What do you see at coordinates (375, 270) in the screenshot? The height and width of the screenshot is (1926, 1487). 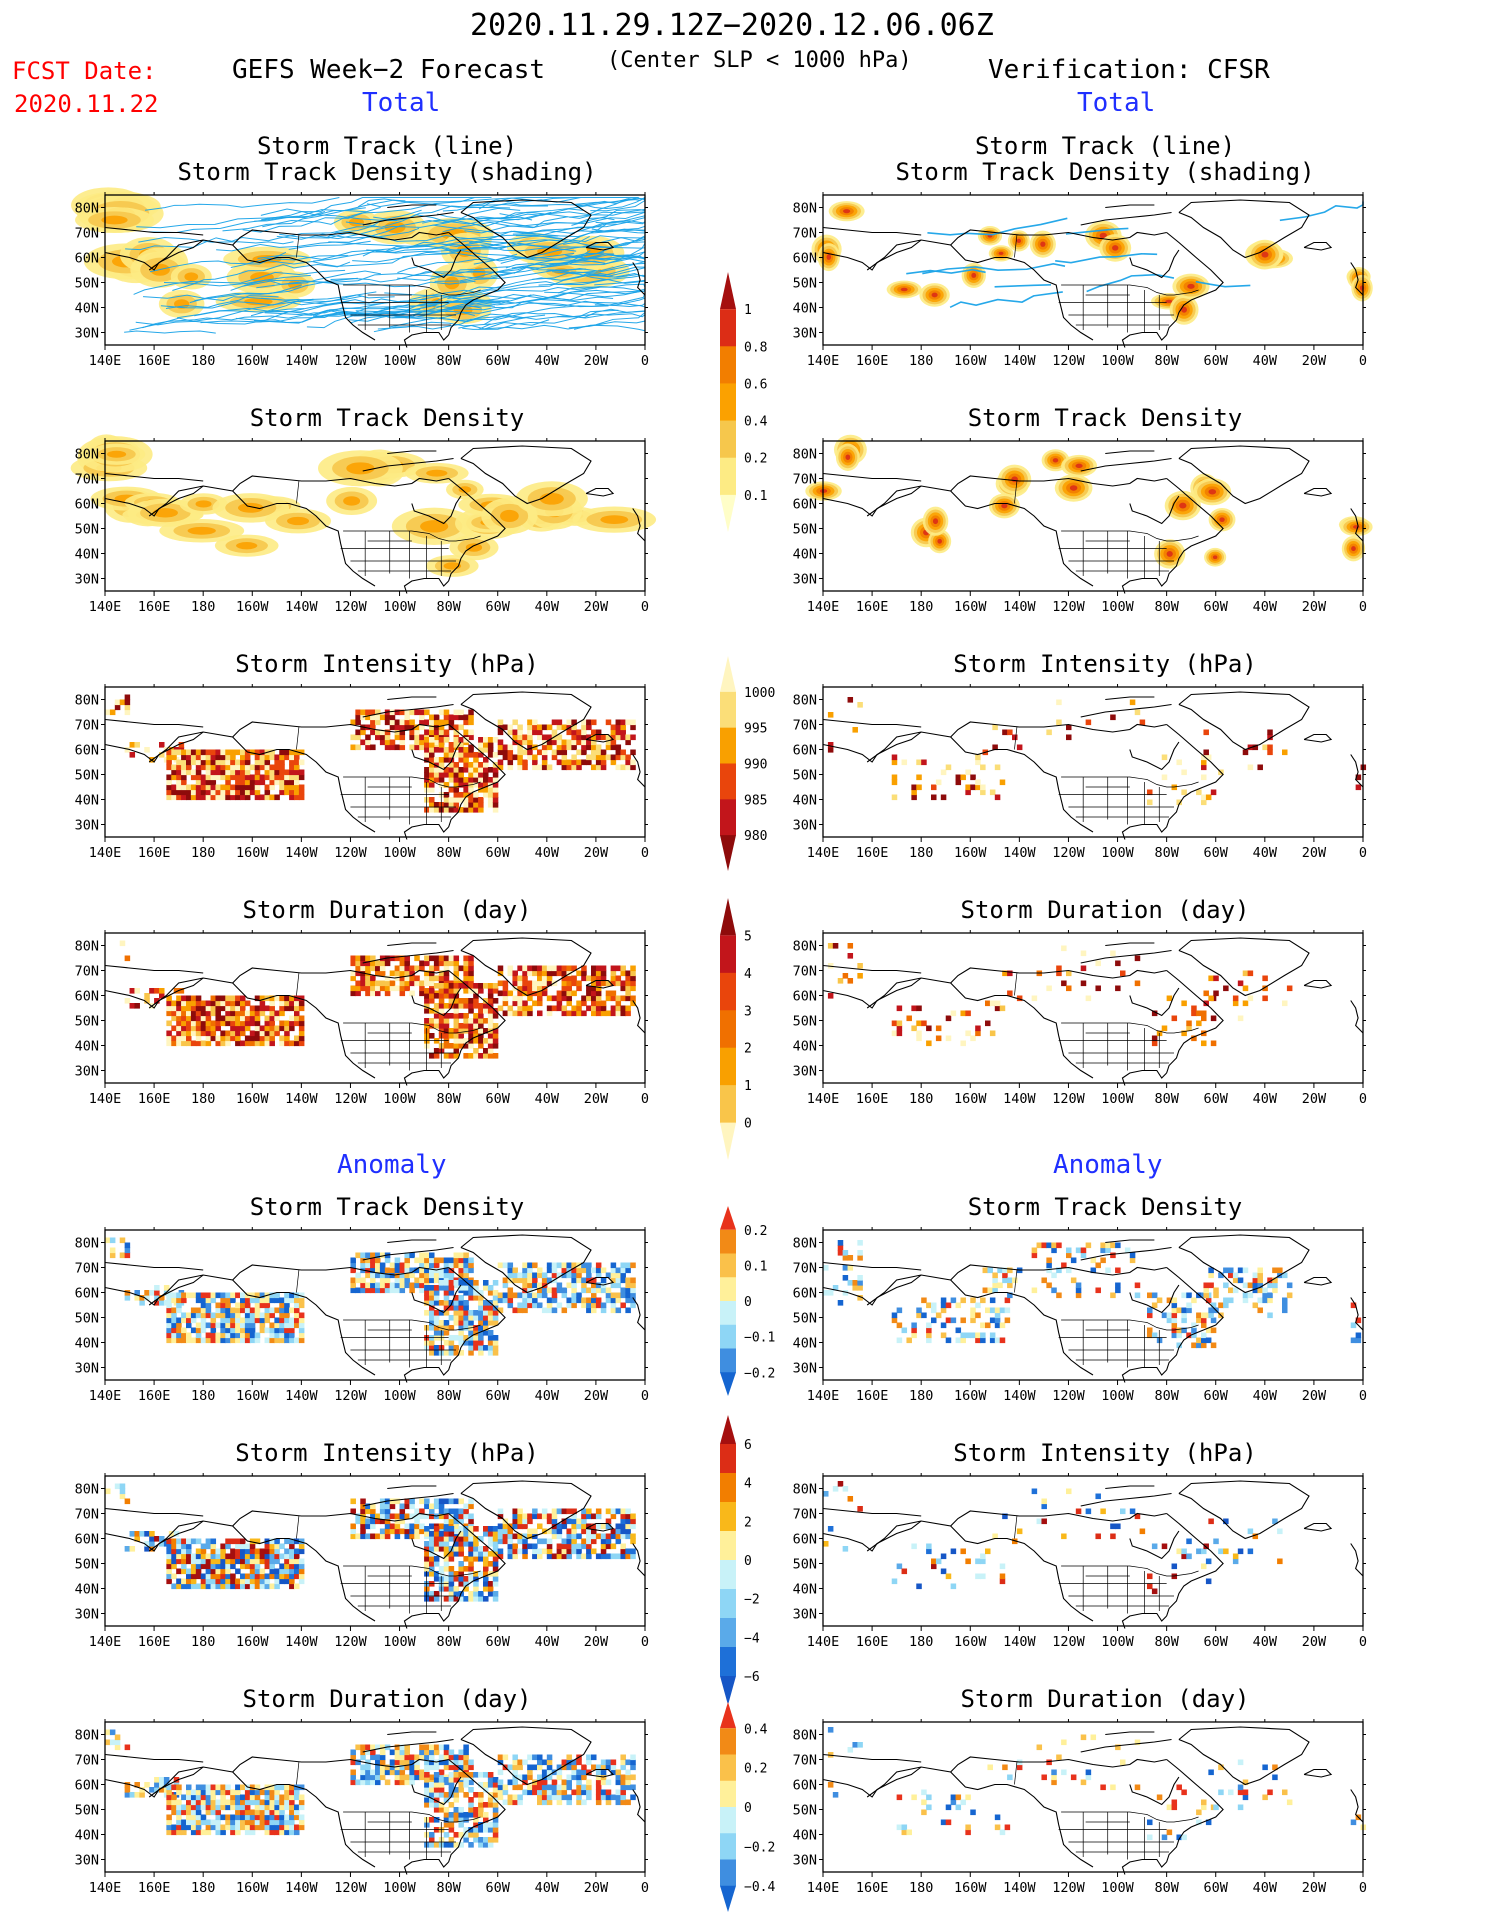 I see `map-frame` at bounding box center [375, 270].